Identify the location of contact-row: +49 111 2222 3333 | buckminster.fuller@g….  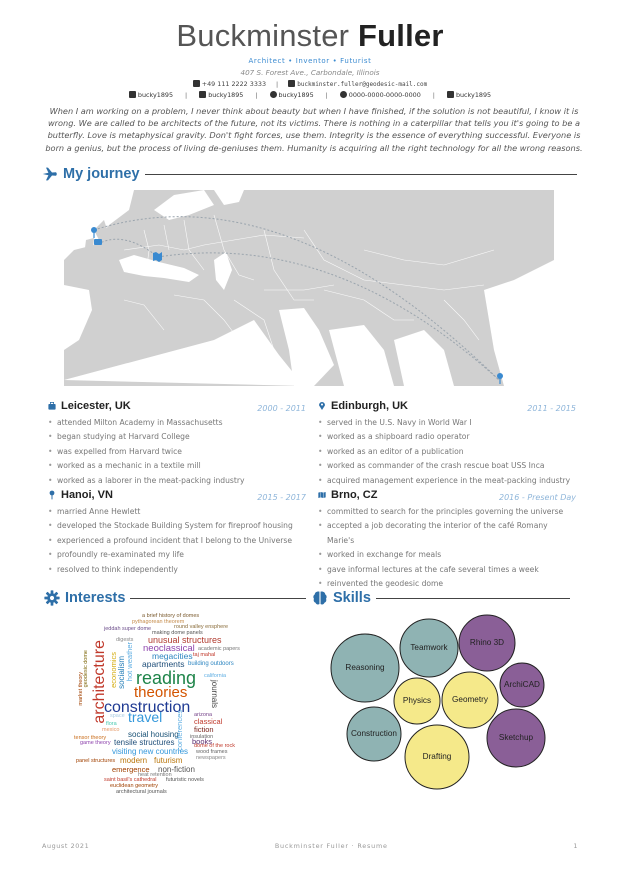
(310, 84).